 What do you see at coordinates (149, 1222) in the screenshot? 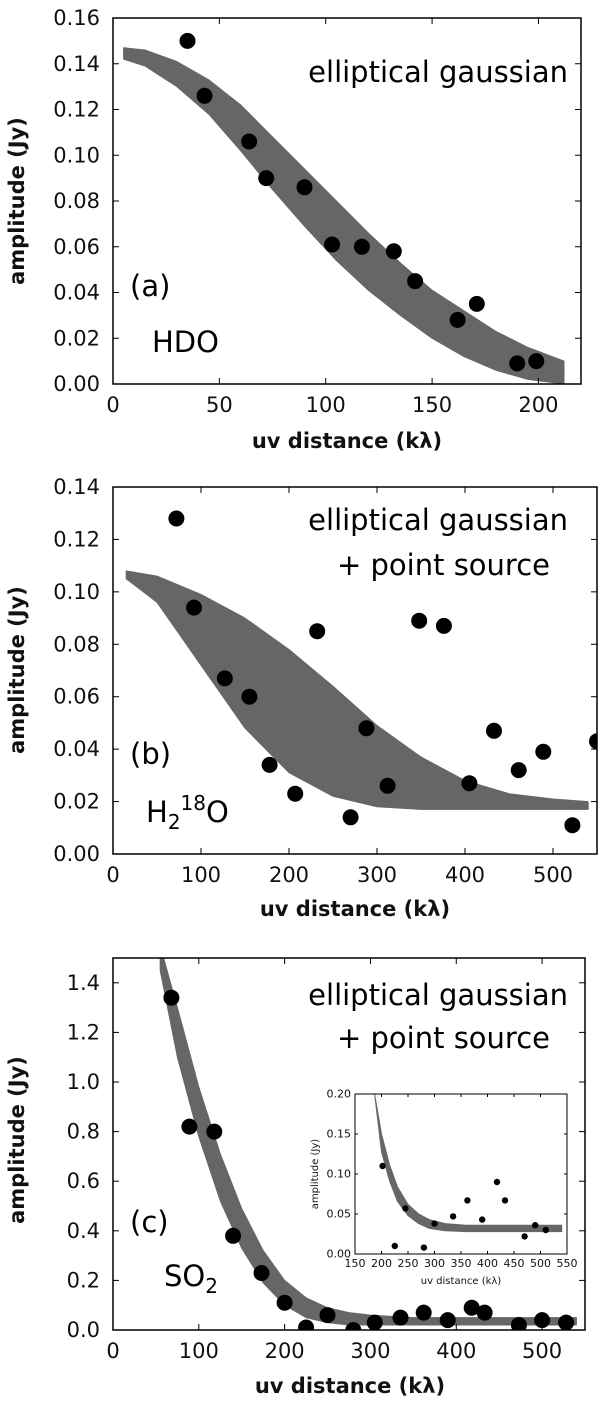
I see `panel-c-panel-label: (c)` at bounding box center [149, 1222].